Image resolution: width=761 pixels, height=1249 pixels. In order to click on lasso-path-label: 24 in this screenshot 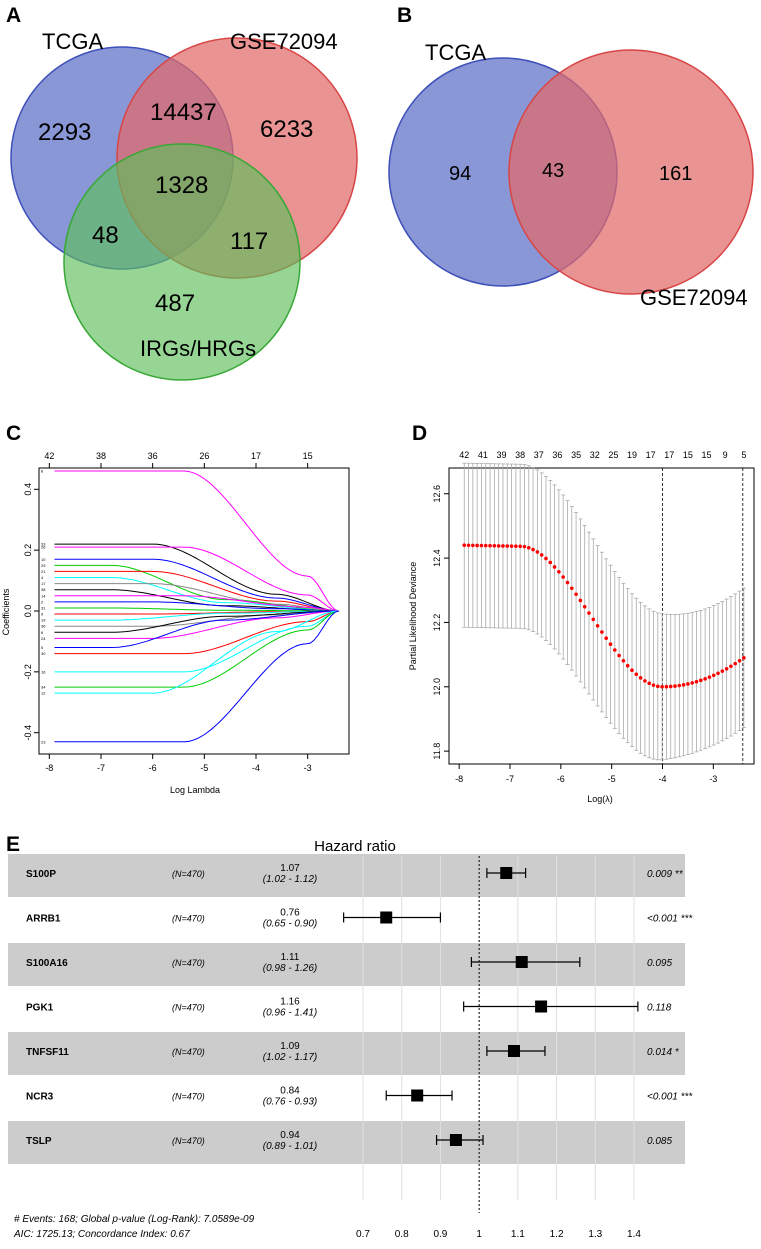, I will do `click(43, 638)`.